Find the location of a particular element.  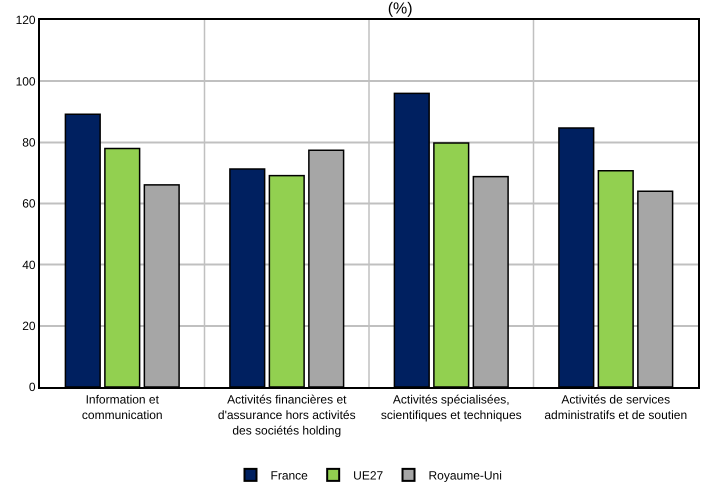

y-tick-label: 80 is located at coordinates (29, 143).